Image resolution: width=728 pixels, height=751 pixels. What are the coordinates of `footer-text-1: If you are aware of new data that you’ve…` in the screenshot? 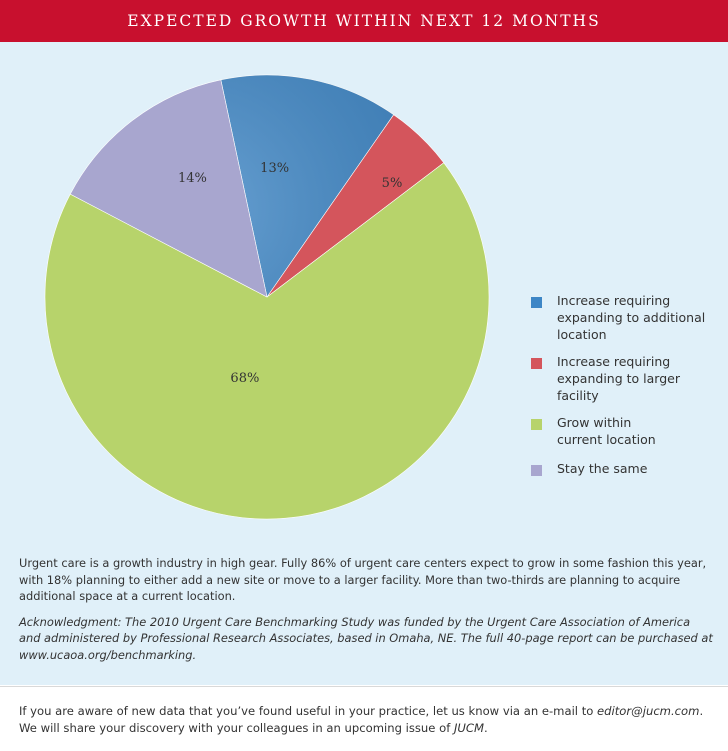 It's located at (308, 711).